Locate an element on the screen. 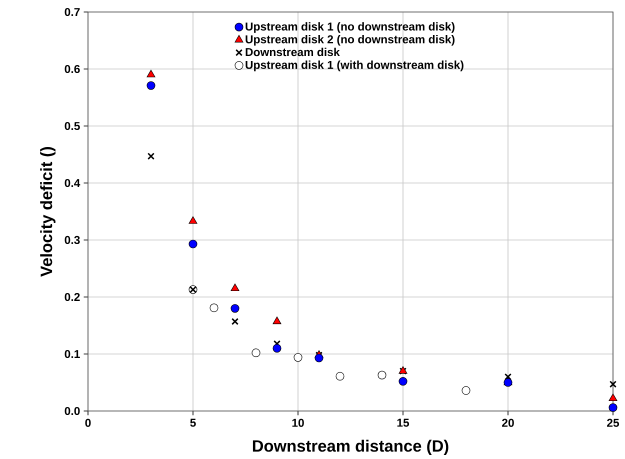  y-tick-label: 0.4 is located at coordinates (72, 183).